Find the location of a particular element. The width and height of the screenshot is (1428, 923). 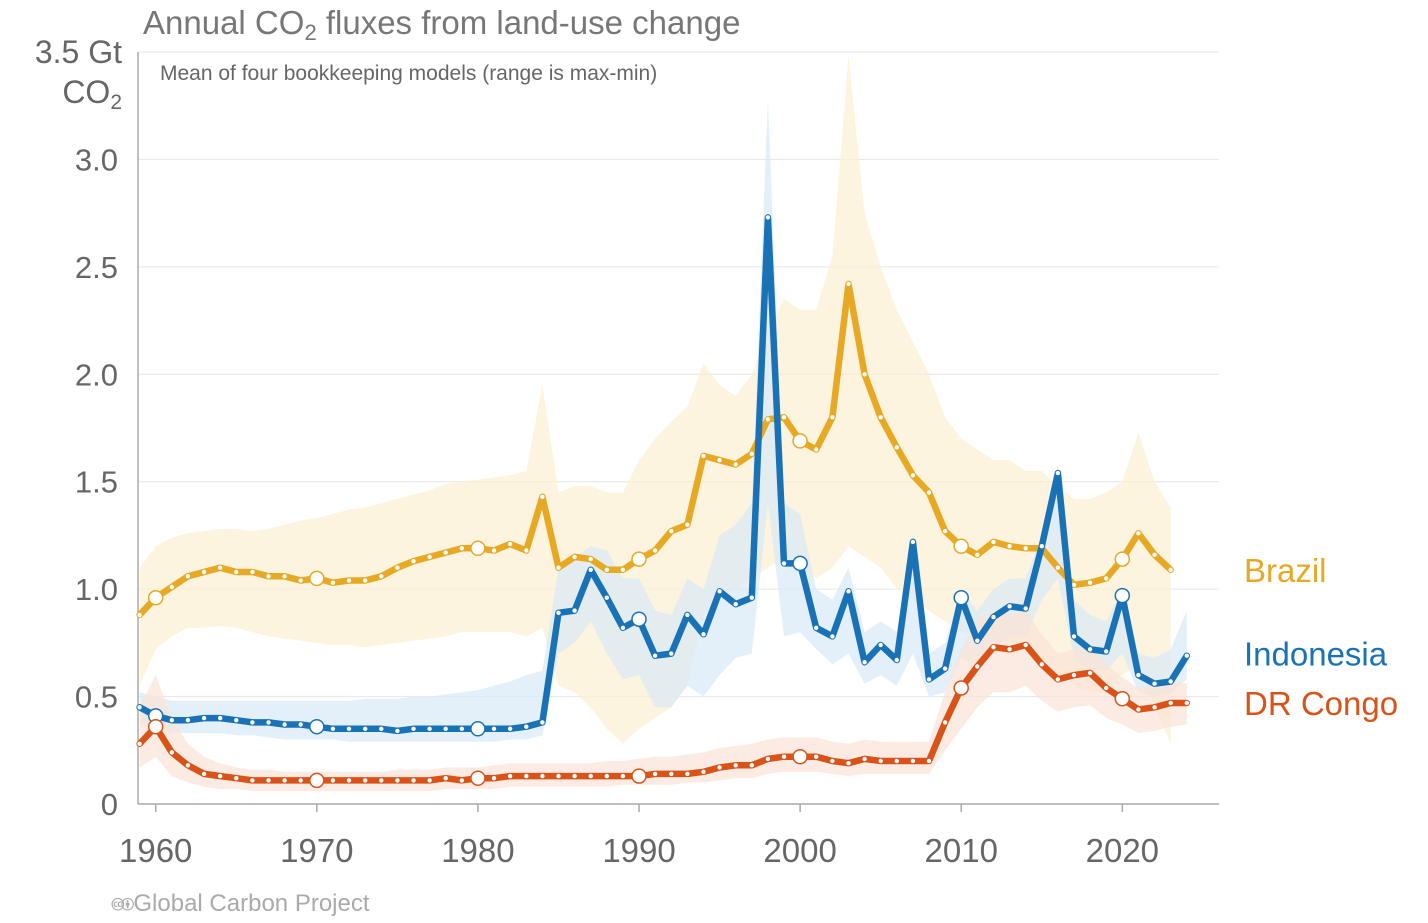

y-tick-label: 3.0 is located at coordinates (96, 159).